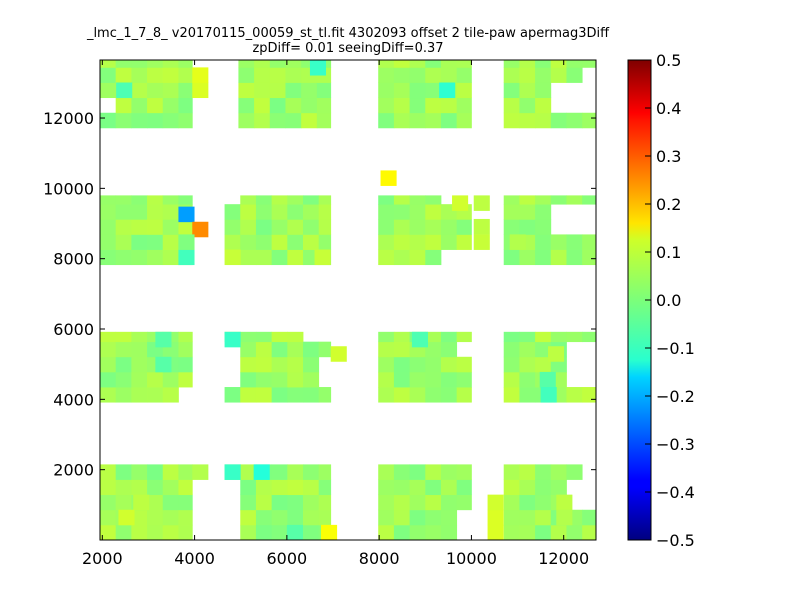  What do you see at coordinates (563, 558) in the screenshot?
I see `x-tick-label: 12000` at bounding box center [563, 558].